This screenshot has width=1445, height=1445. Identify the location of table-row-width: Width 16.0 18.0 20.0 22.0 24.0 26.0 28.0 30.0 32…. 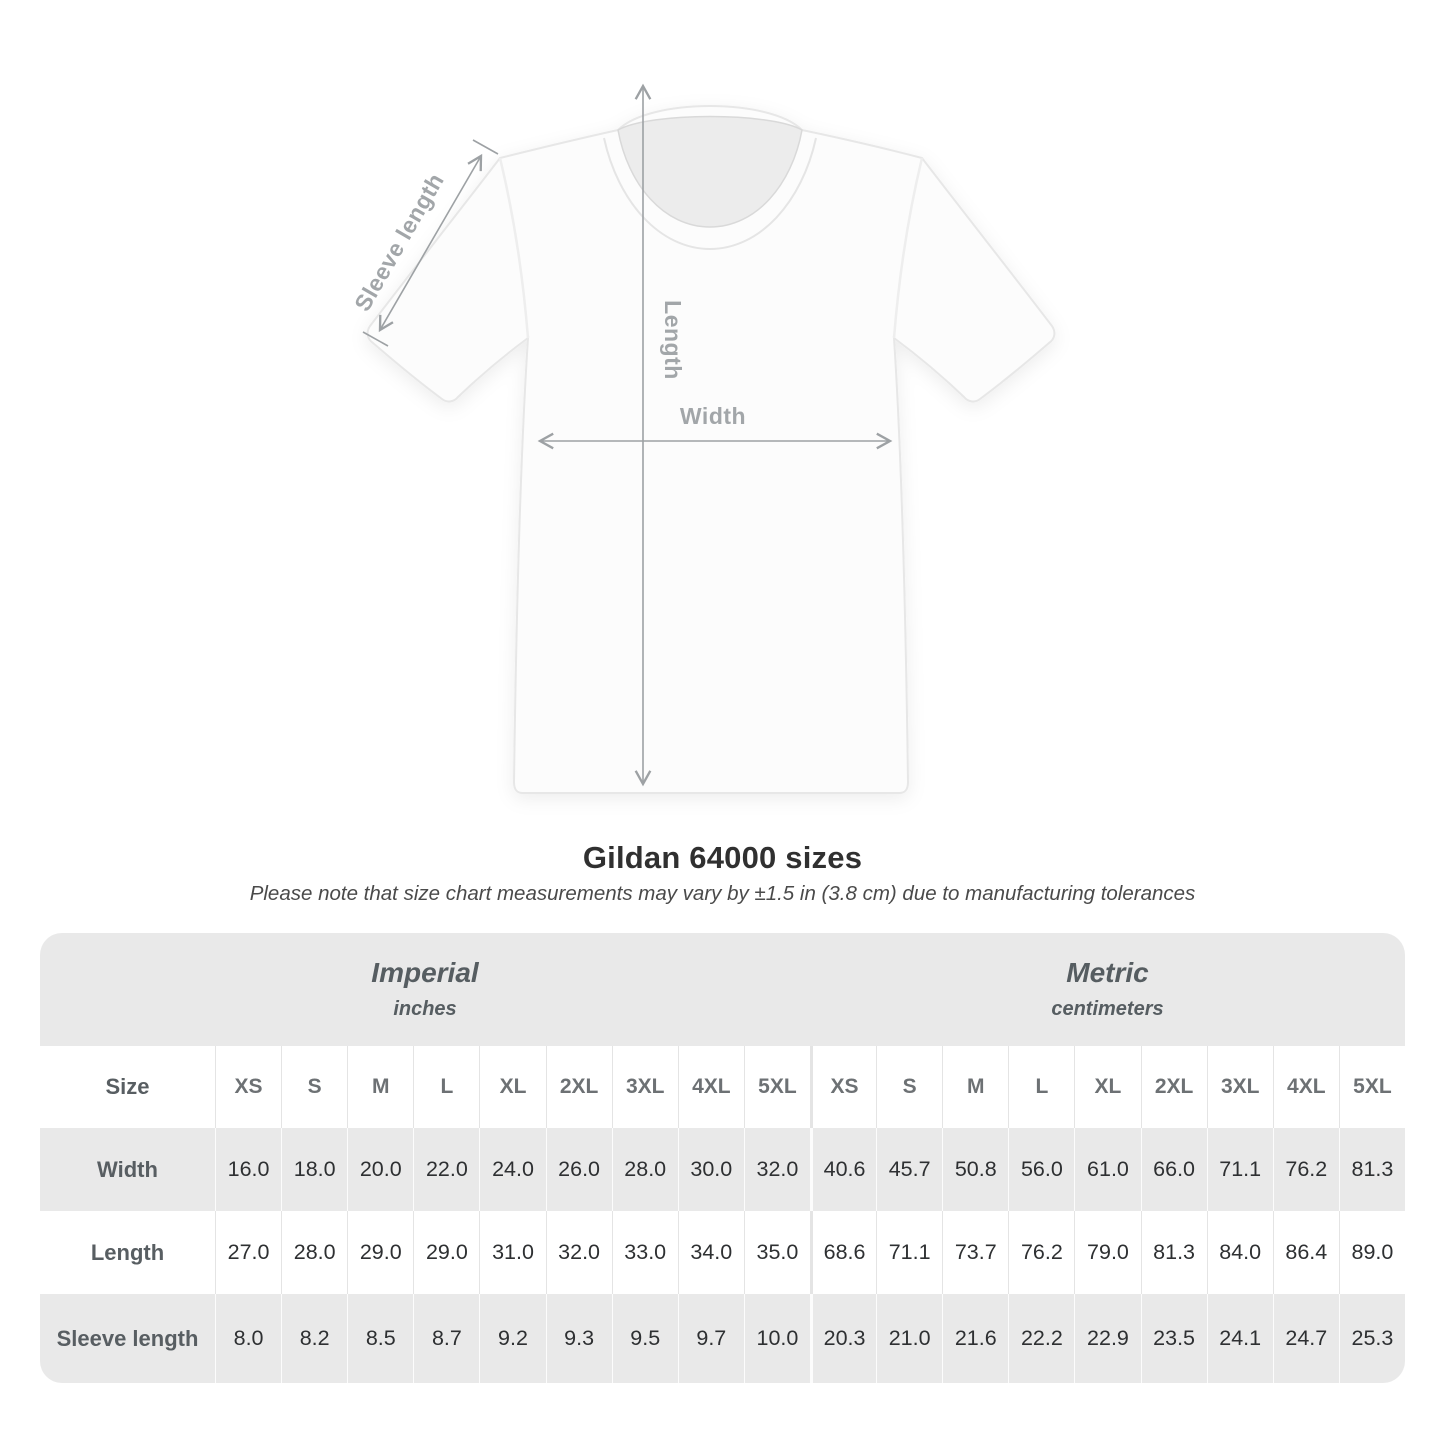
(722, 1169).